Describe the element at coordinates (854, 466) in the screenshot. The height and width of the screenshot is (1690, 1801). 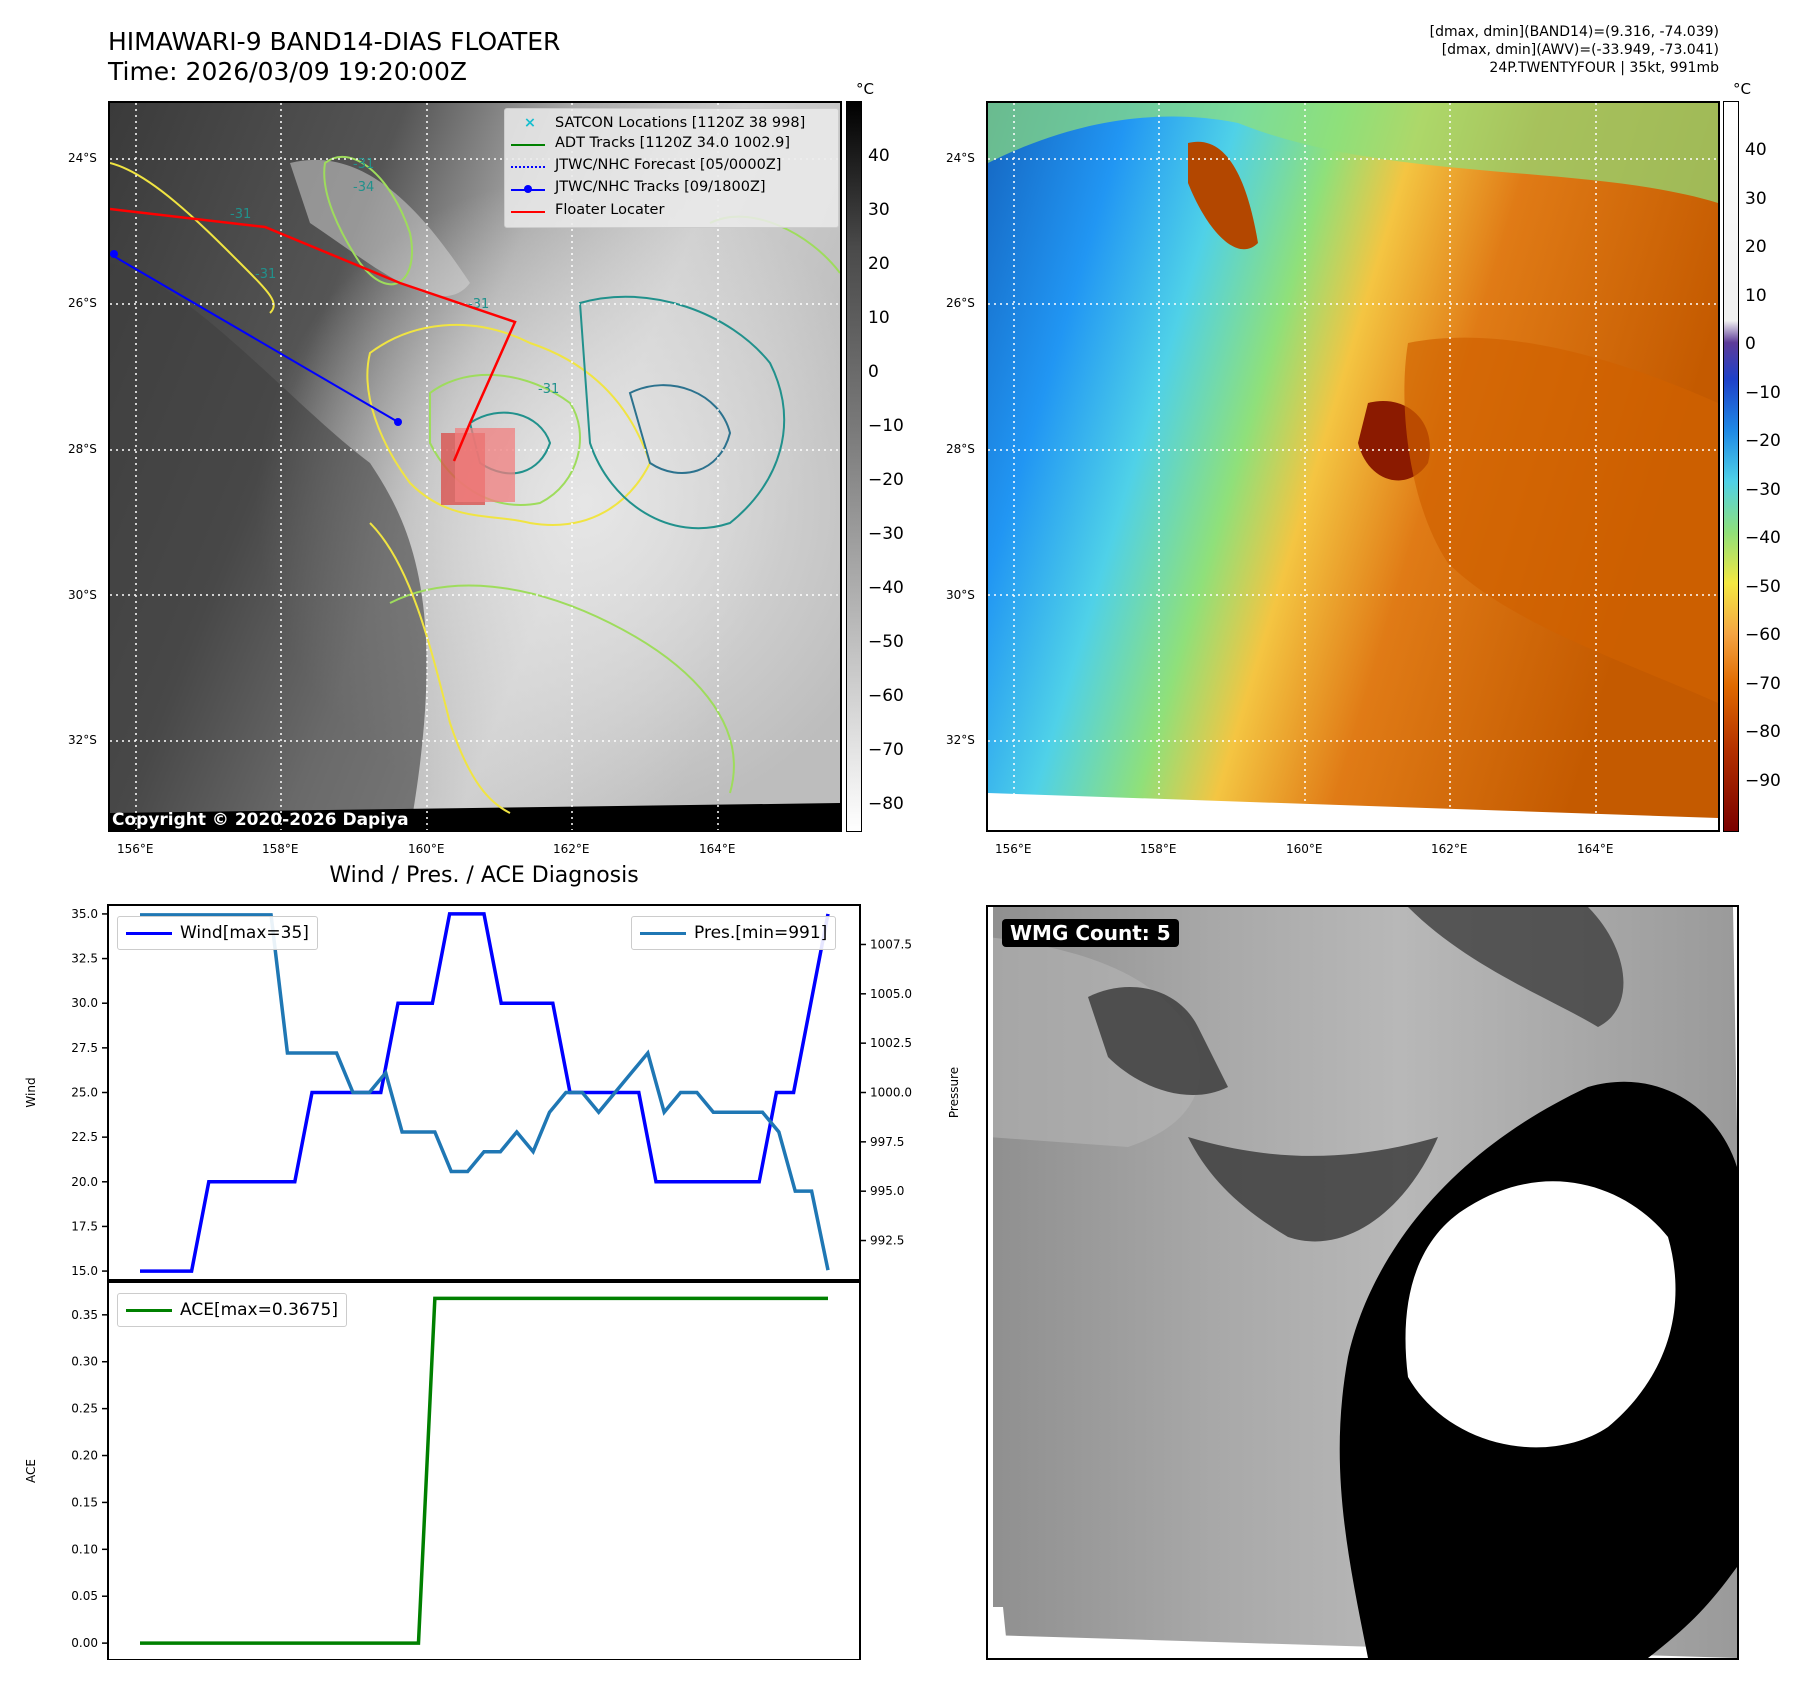
I see `left-colorbar` at that location.